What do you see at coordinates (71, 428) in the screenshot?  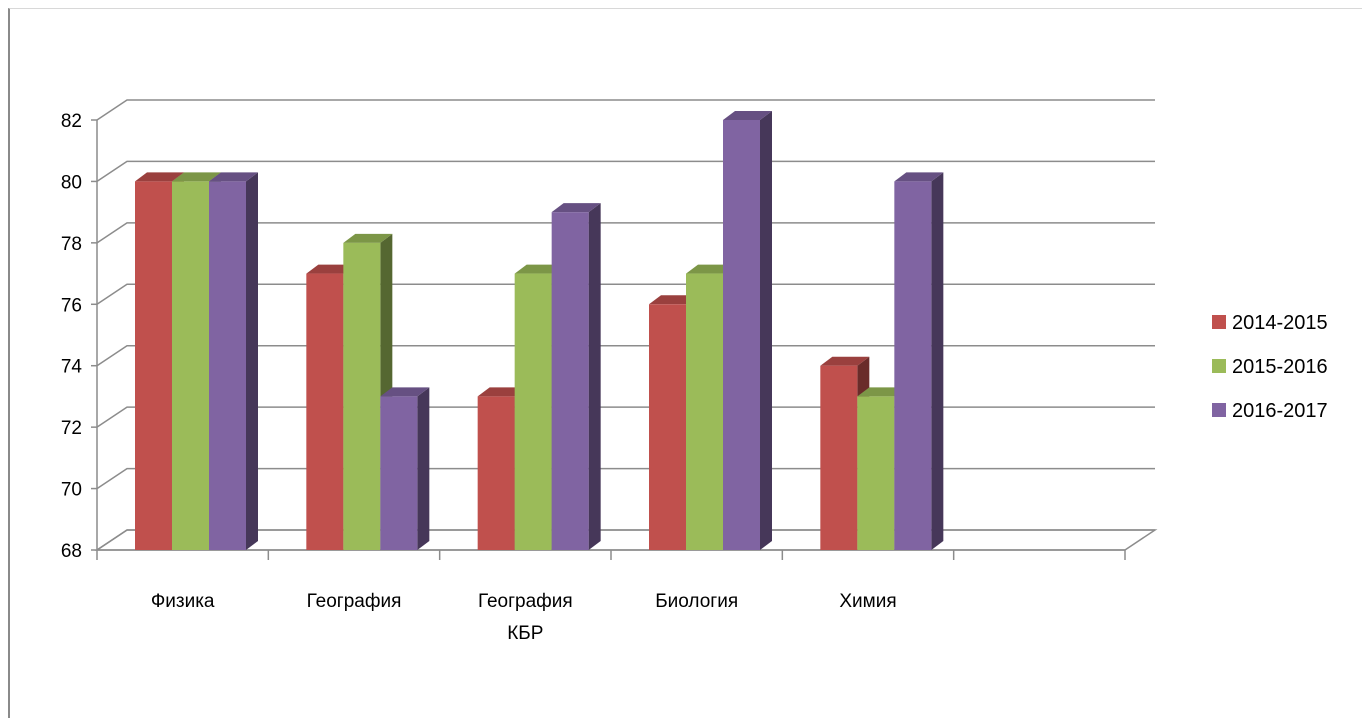 I see `y-tick-label: 72` at bounding box center [71, 428].